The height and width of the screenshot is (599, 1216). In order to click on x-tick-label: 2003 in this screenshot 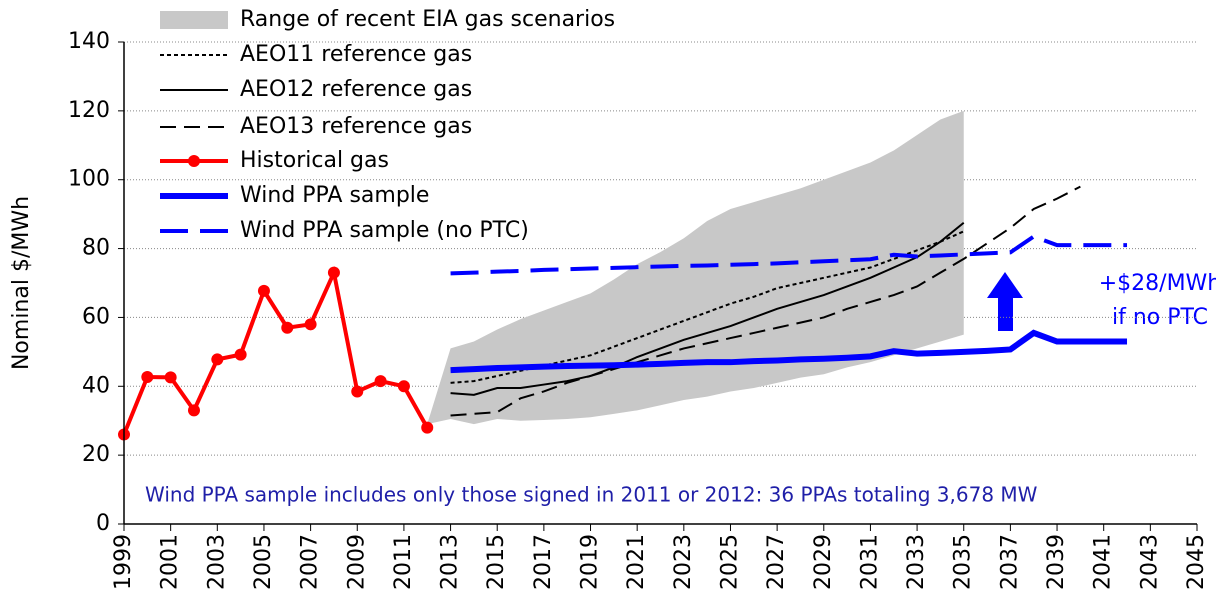, I will do `click(216, 562)`.